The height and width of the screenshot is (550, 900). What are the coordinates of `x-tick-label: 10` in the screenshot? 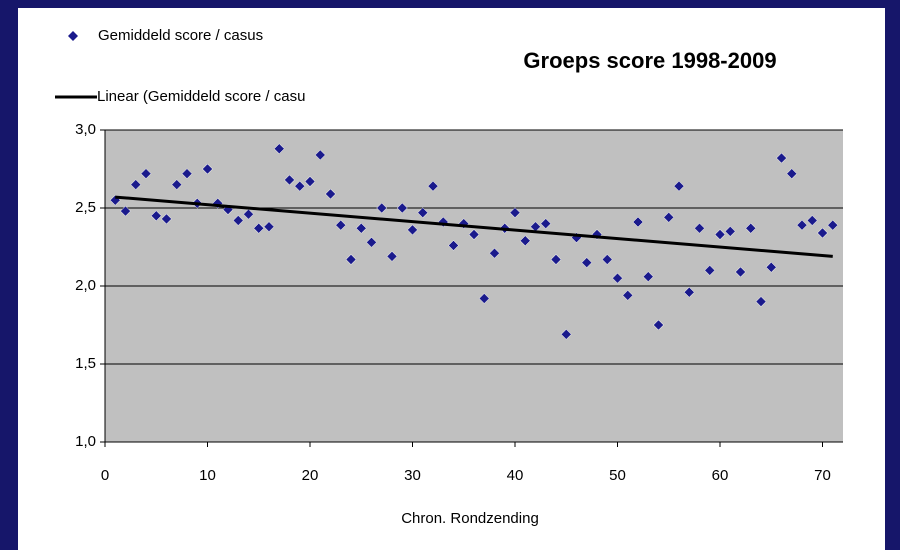 It's located at (207, 475).